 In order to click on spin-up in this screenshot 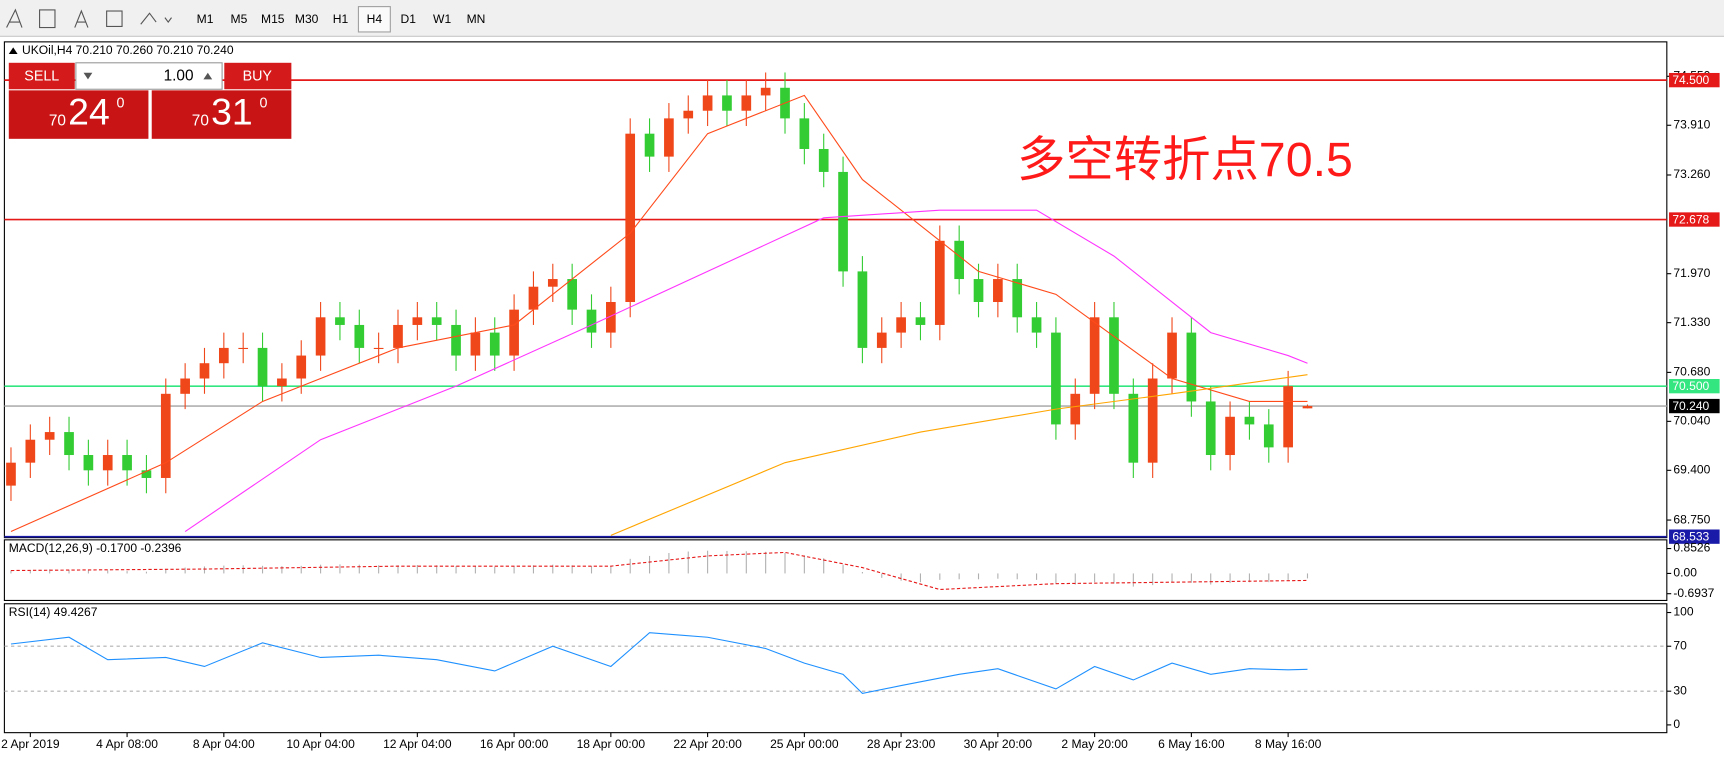, I will do `click(208, 76)`.